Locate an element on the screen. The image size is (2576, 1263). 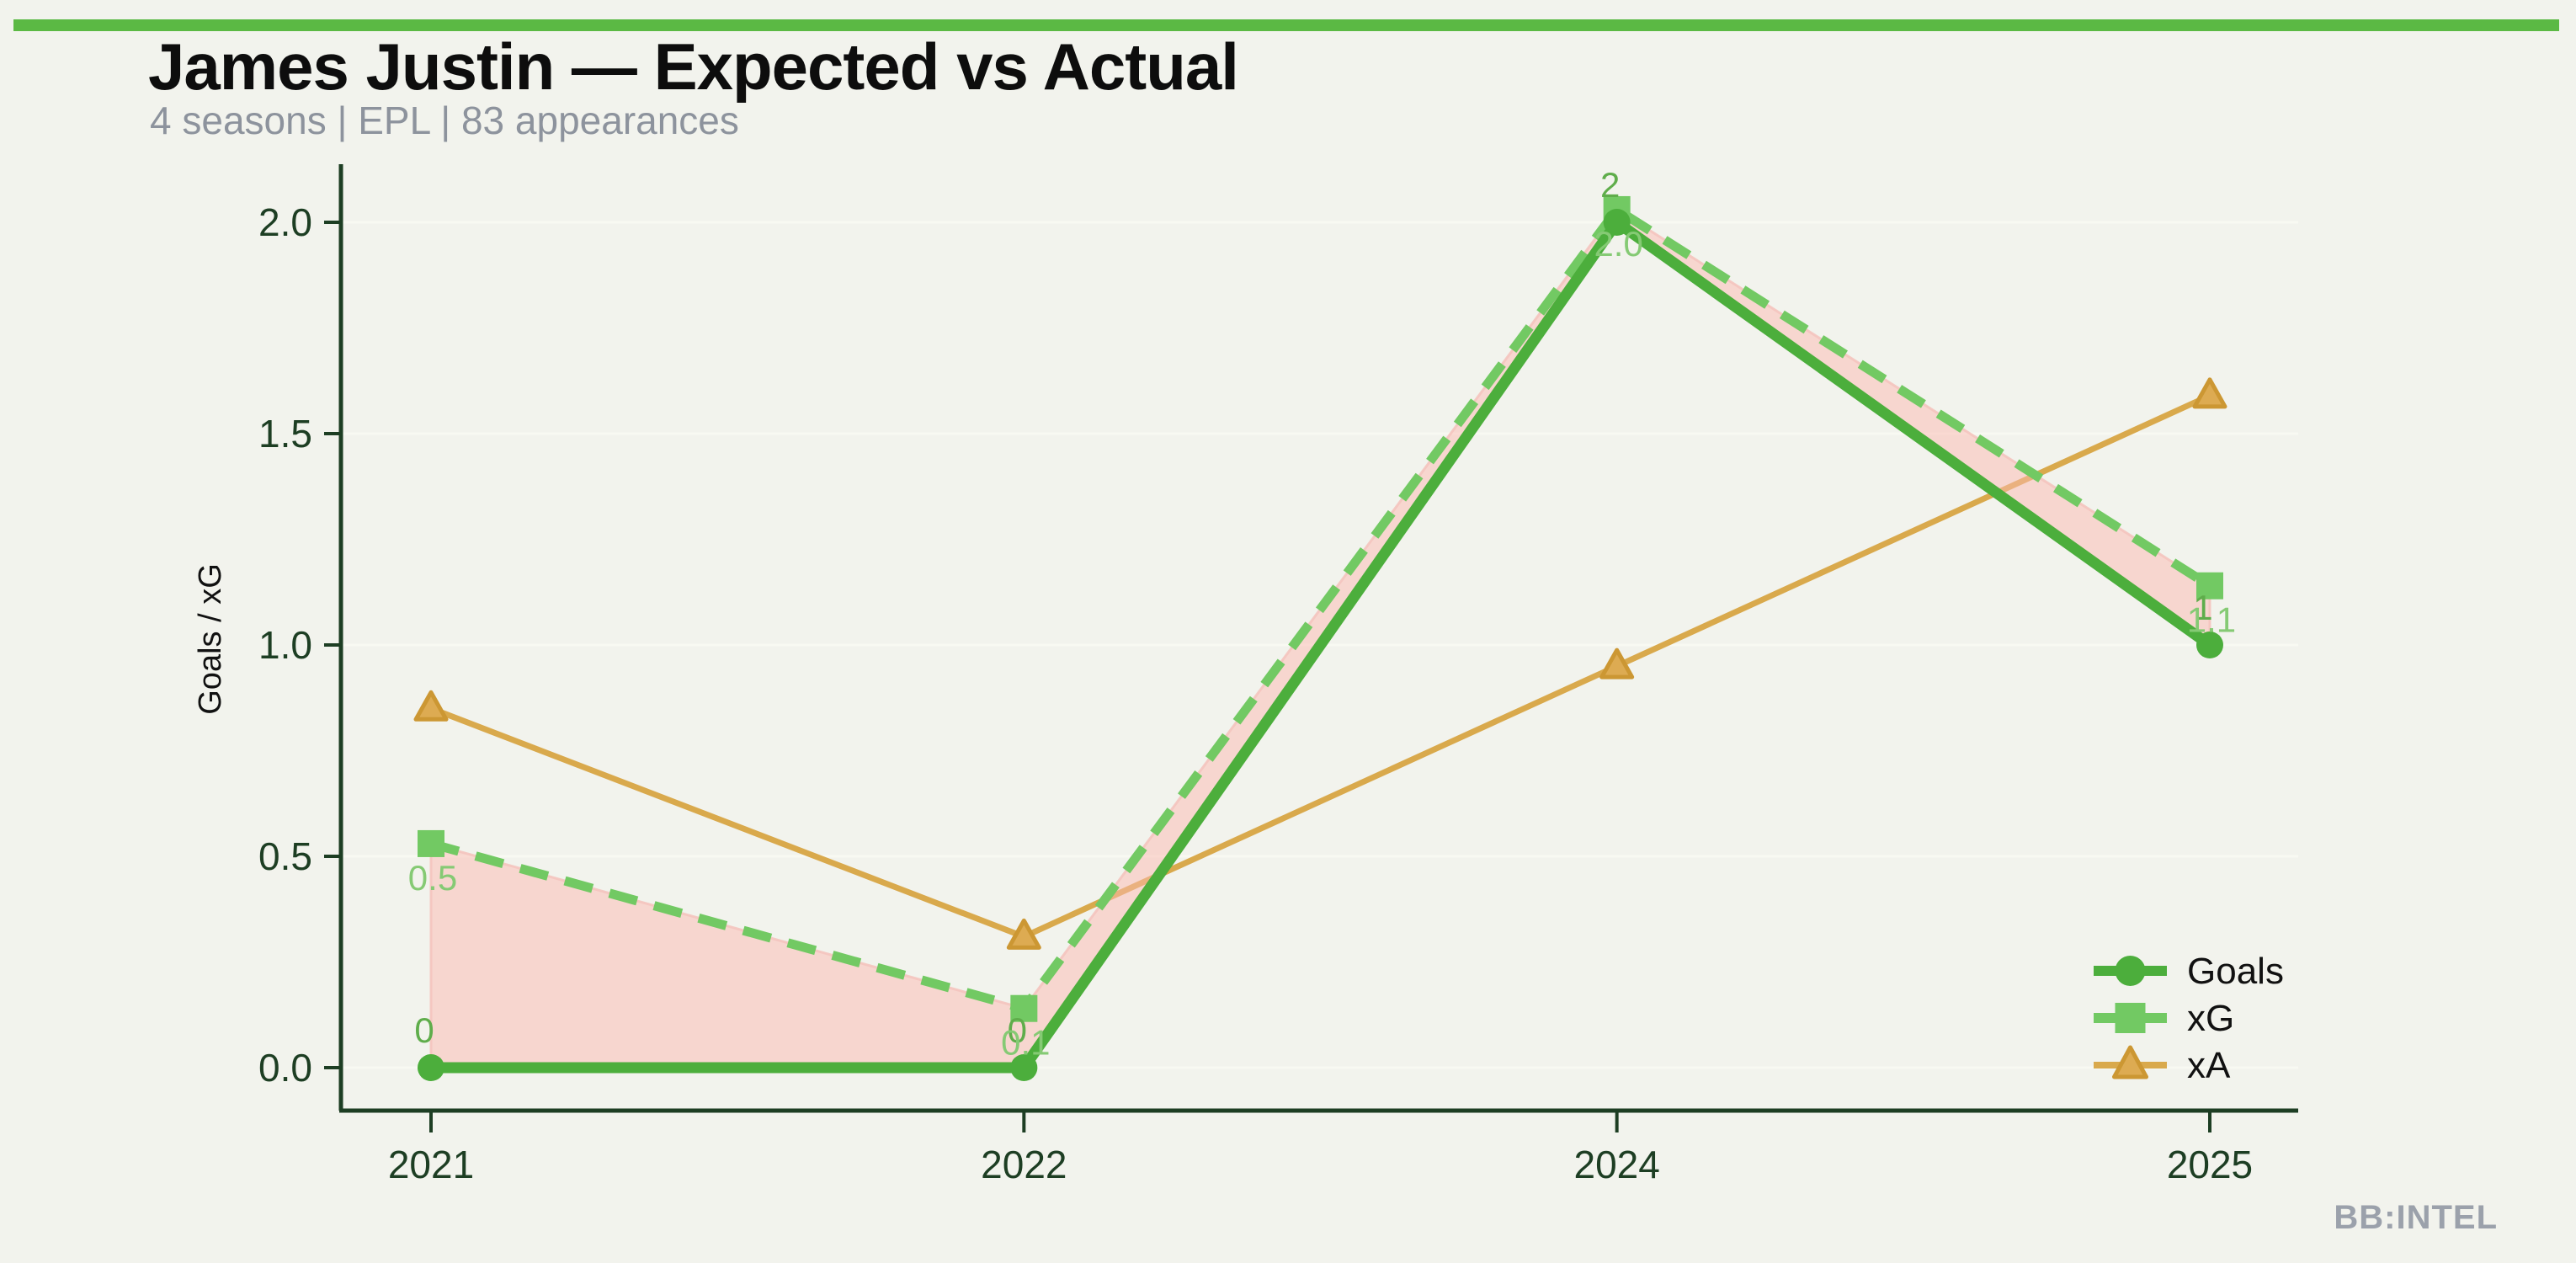
x-tick-label: 2021 is located at coordinates (431, 1164).